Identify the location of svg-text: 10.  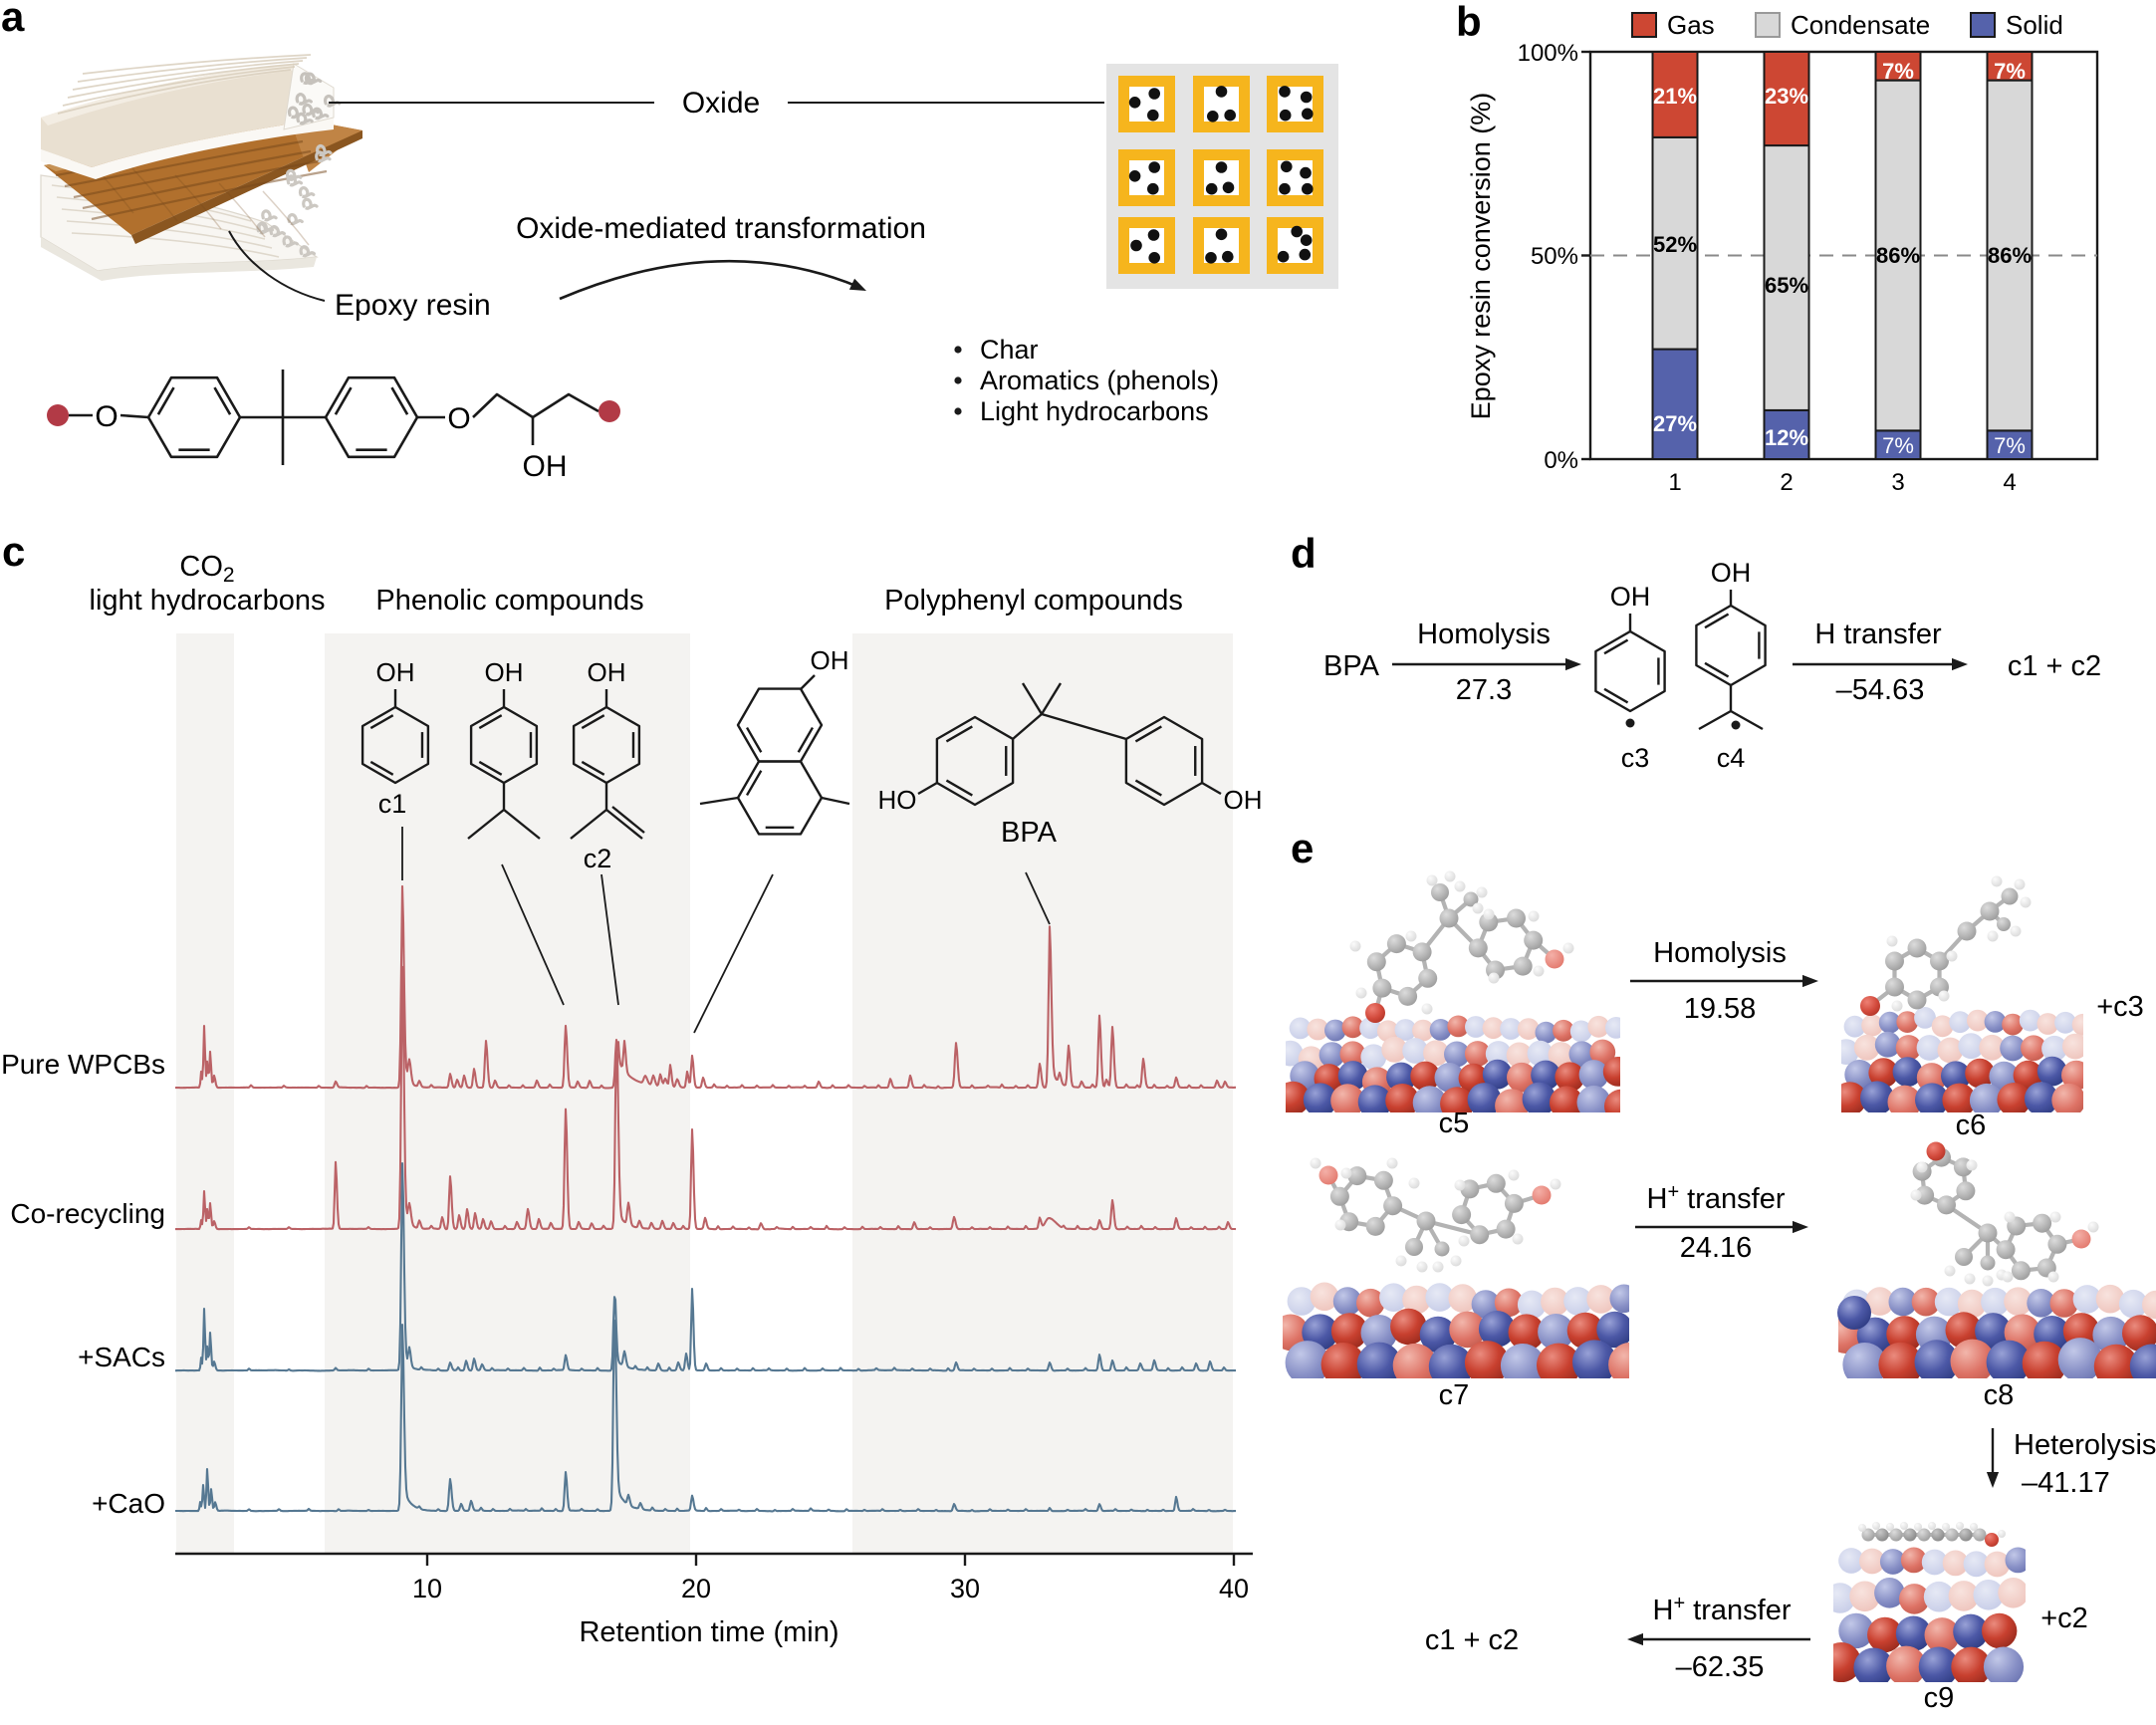
(427, 1589).